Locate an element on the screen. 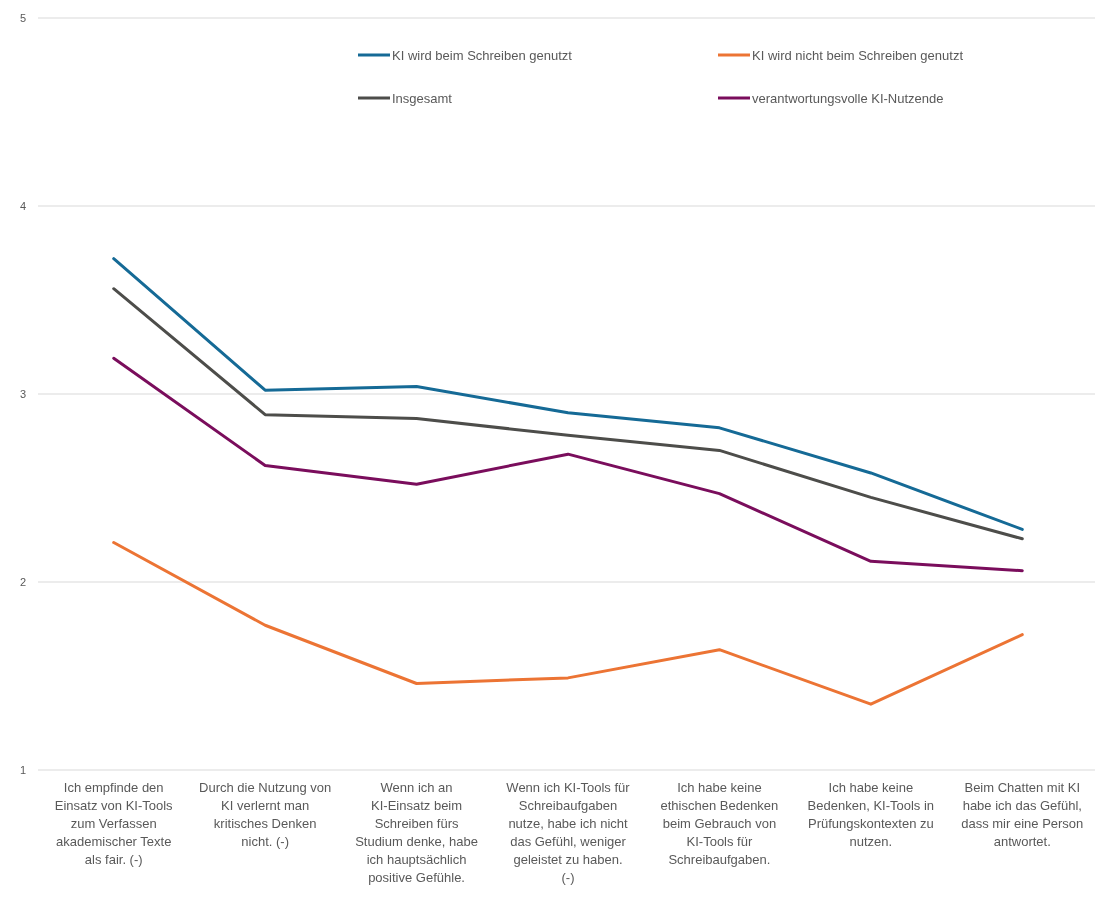 The width and height of the screenshot is (1095, 897). y-tick-label: 1 is located at coordinates (22, 769).